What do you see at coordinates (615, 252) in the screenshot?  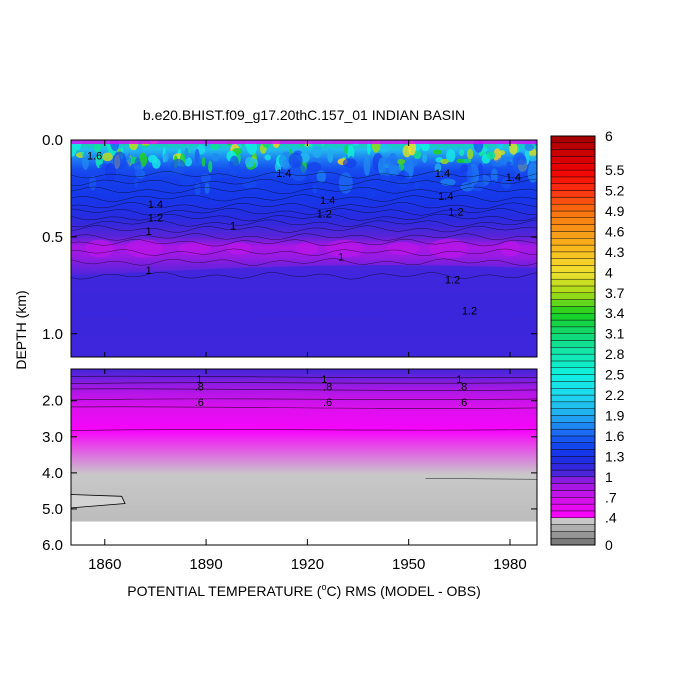 I see `colorbar-label: 4.3` at bounding box center [615, 252].